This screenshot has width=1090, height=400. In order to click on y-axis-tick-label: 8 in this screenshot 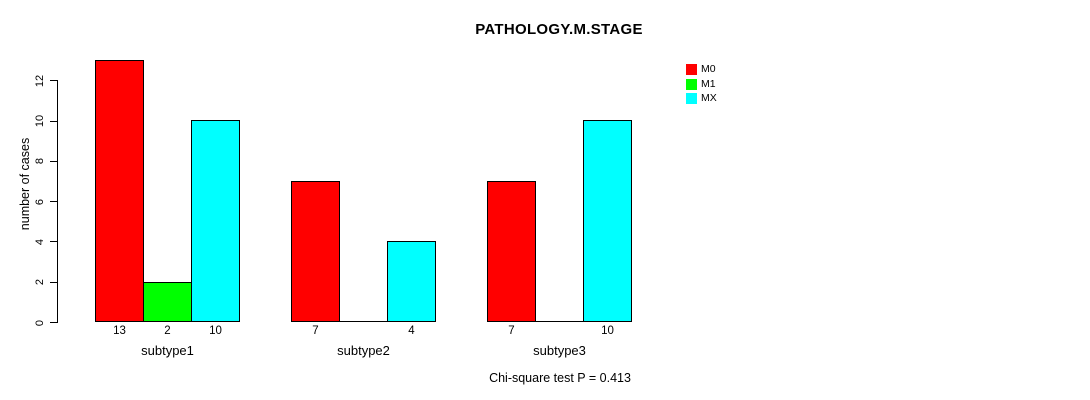, I will do `click(40, 161)`.